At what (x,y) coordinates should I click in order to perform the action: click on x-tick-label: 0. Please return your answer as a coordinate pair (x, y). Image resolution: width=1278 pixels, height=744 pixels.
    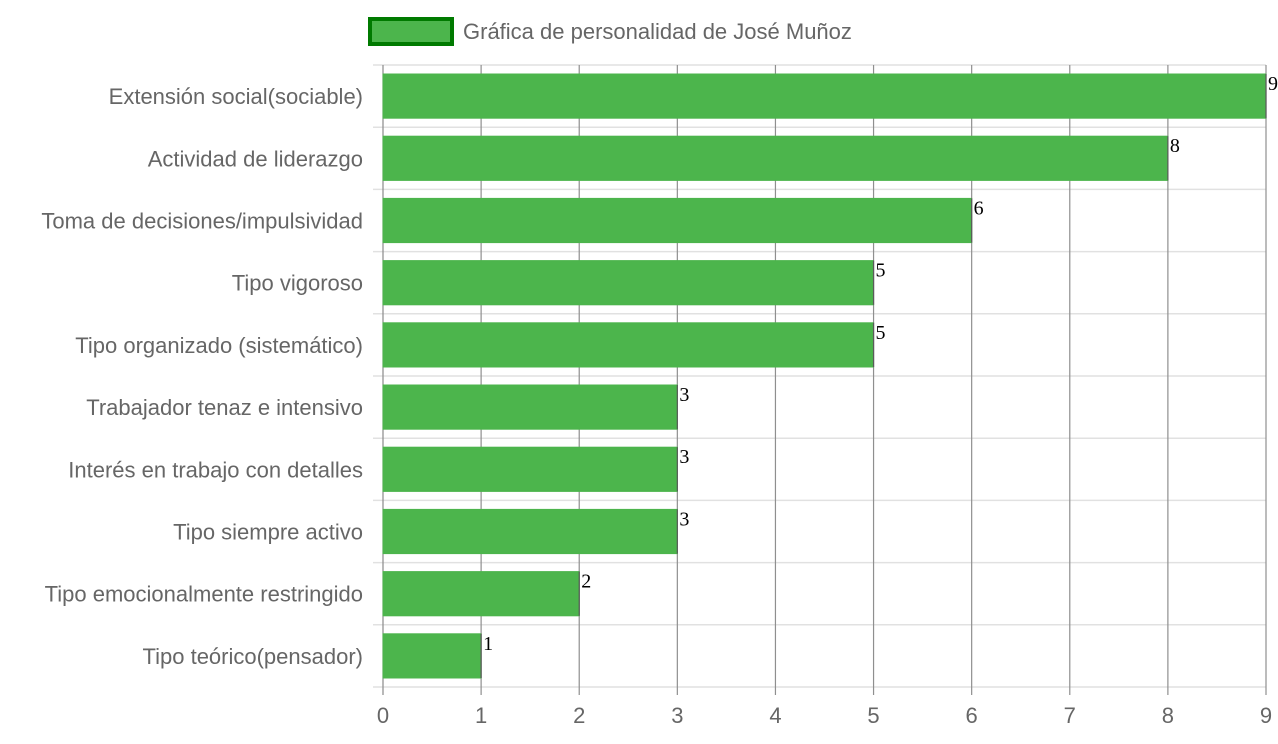
    Looking at the image, I should click on (383, 715).